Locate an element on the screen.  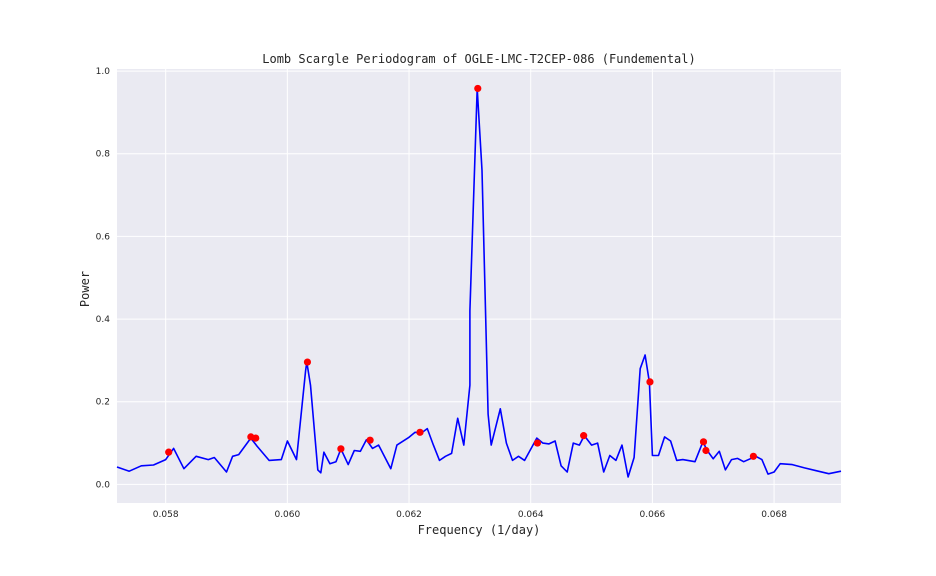
y-axis-label: Power is located at coordinates (85, 289).